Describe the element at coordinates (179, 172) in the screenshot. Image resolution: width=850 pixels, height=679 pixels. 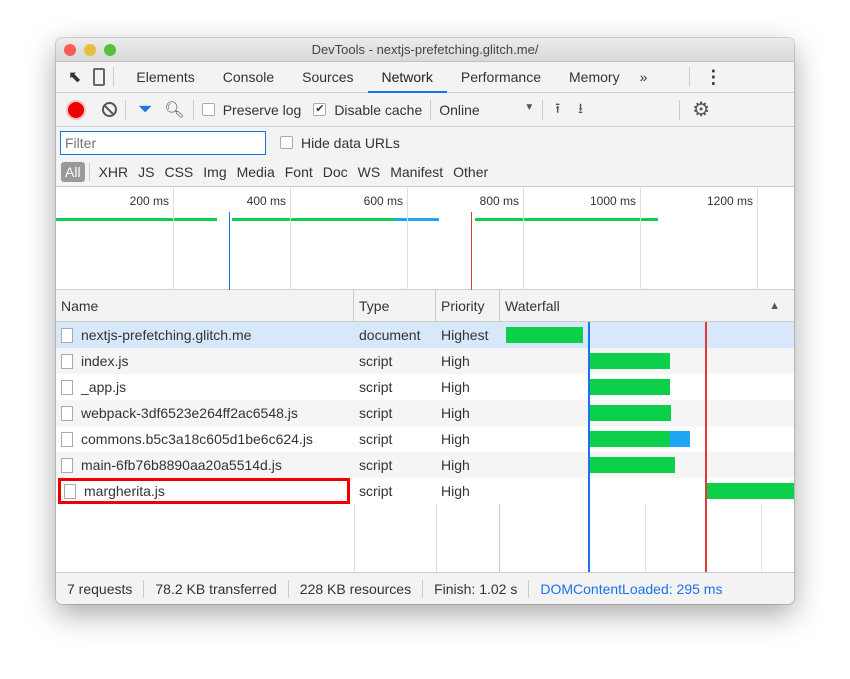
I see `type-filter-css: CSS` at that location.